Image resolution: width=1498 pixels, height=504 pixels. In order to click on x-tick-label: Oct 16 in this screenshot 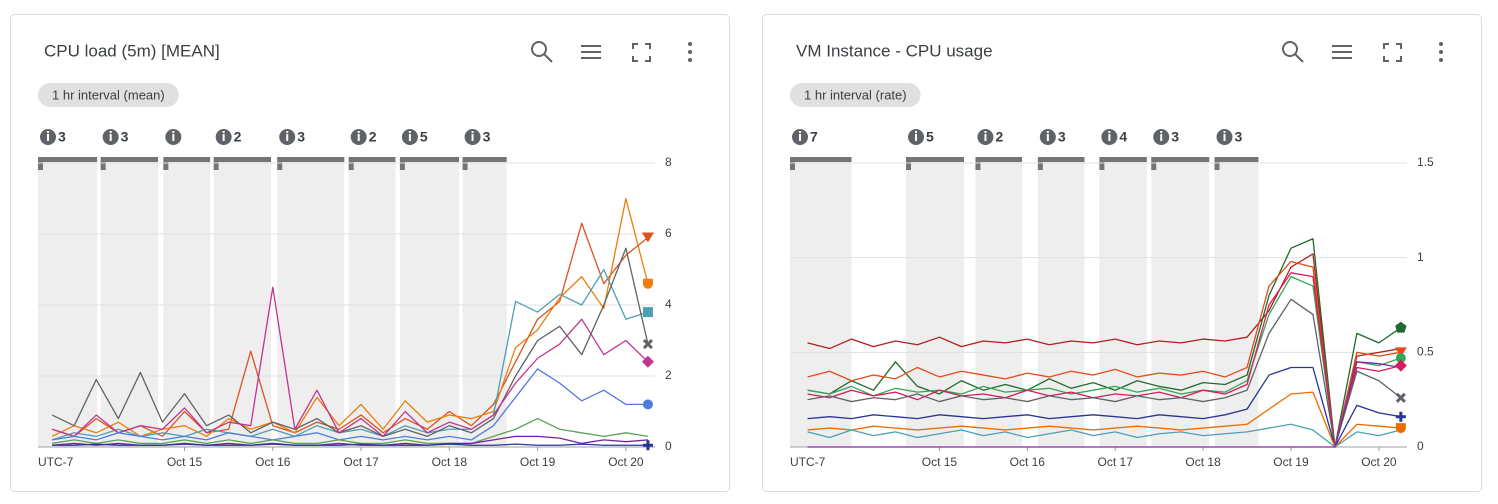, I will do `click(273, 462)`.